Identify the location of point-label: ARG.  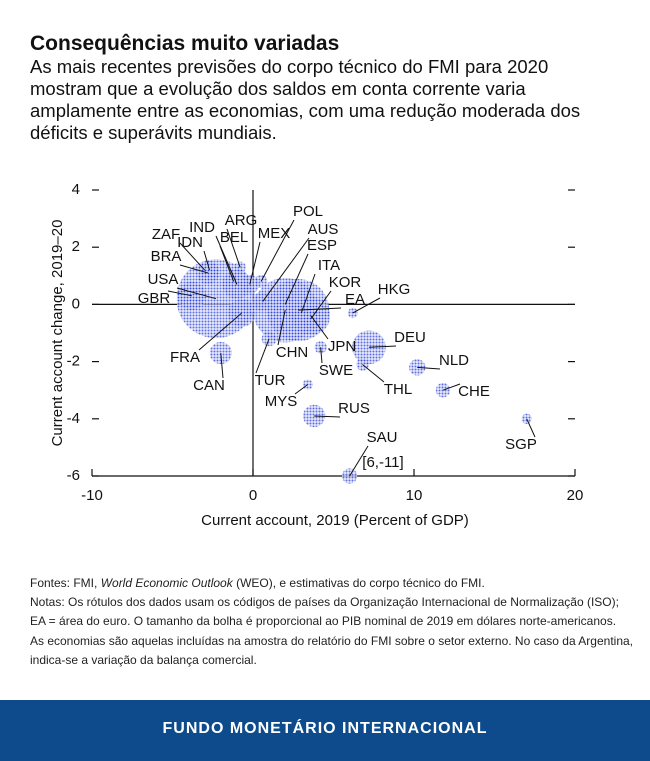
(241, 220).